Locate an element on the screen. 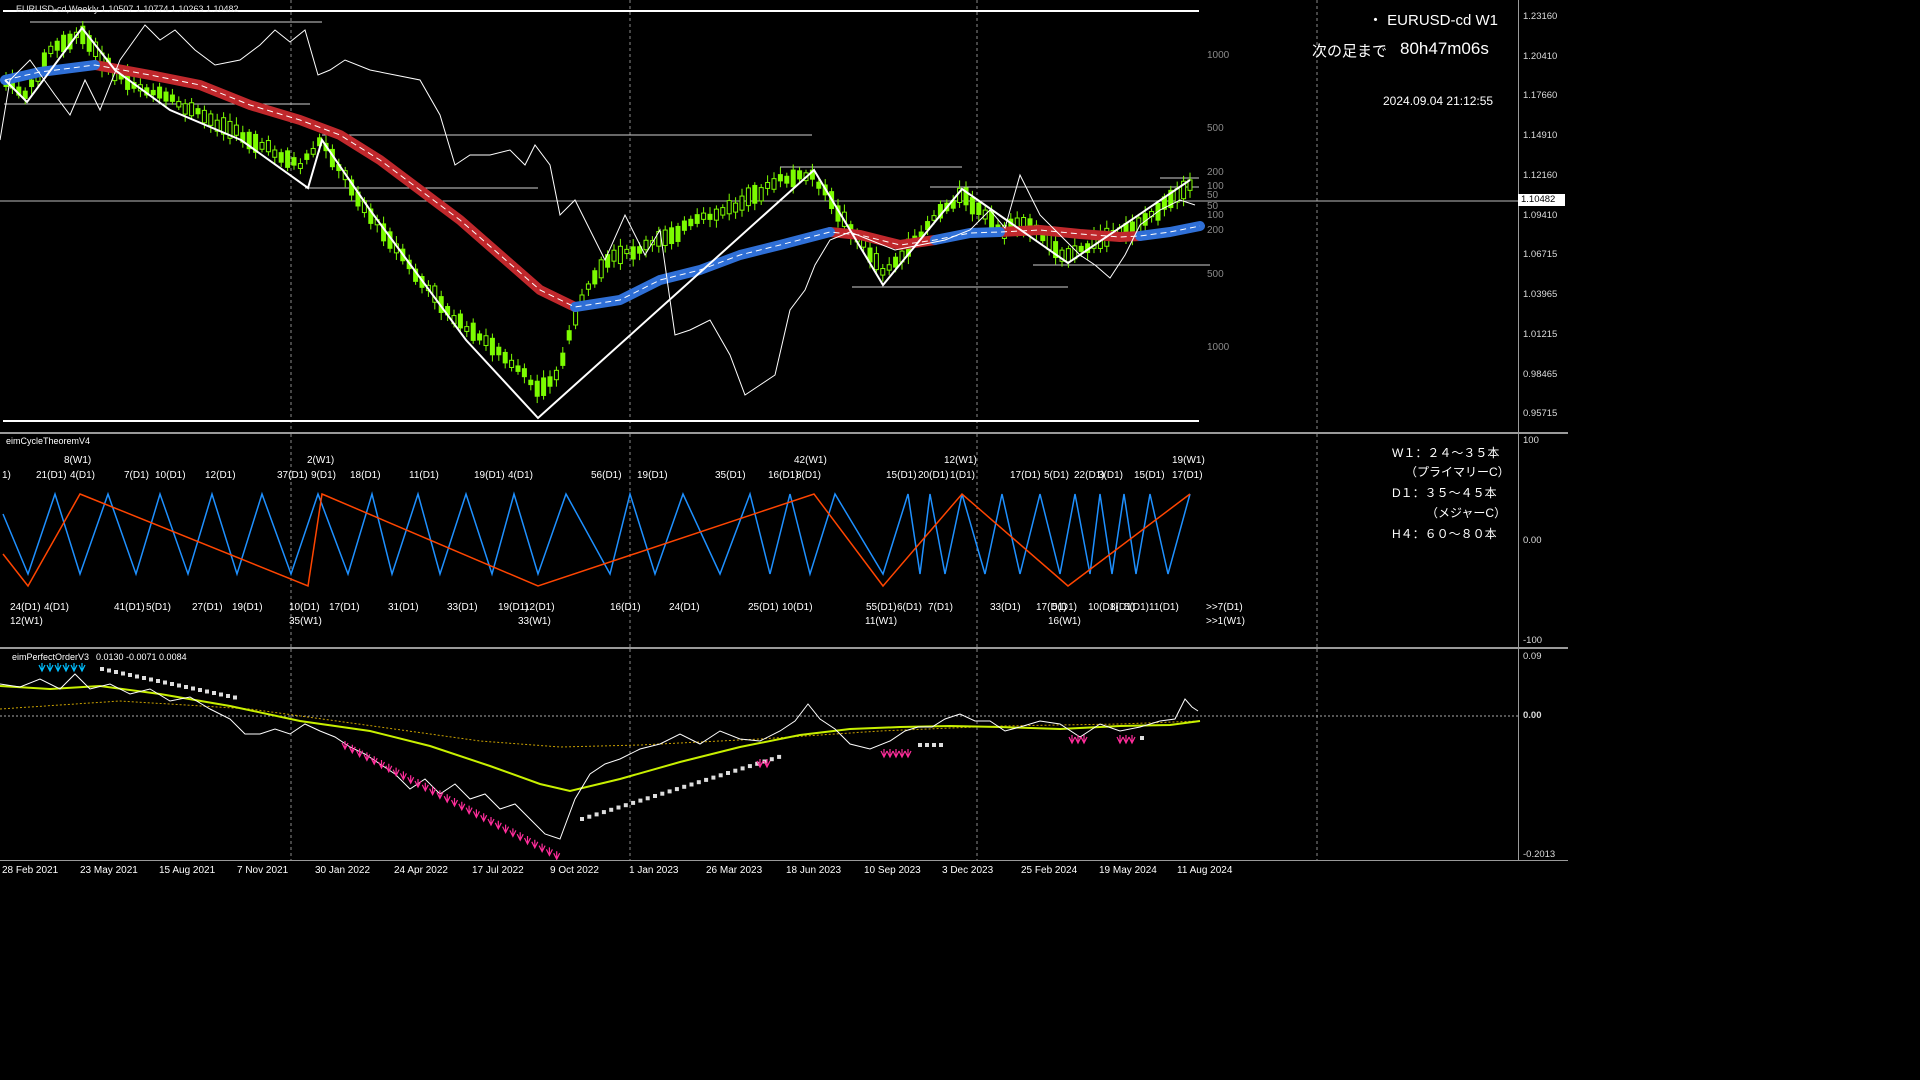 This screenshot has width=1920, height=1080. pip-label-500-up: 500 is located at coordinates (1215, 128).